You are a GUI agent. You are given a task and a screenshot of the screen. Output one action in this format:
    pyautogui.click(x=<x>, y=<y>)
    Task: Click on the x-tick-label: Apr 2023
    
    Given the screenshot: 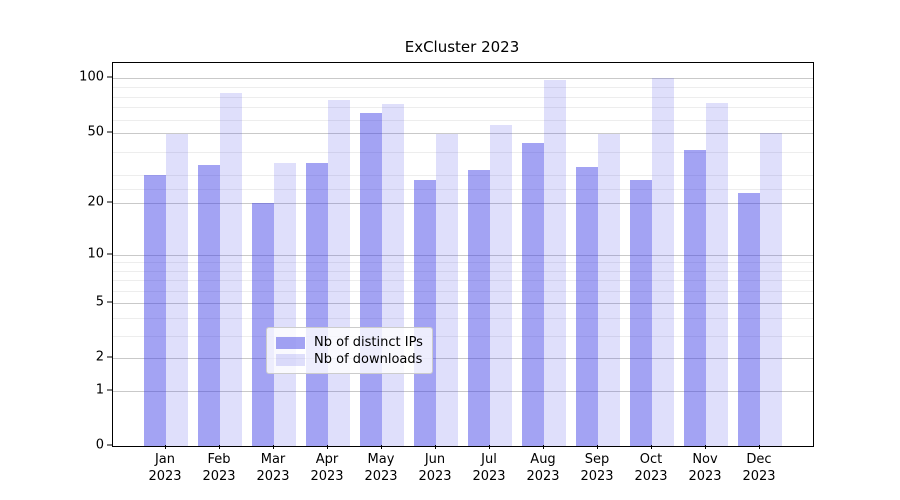 What is the action you would take?
    pyautogui.click(x=327, y=468)
    